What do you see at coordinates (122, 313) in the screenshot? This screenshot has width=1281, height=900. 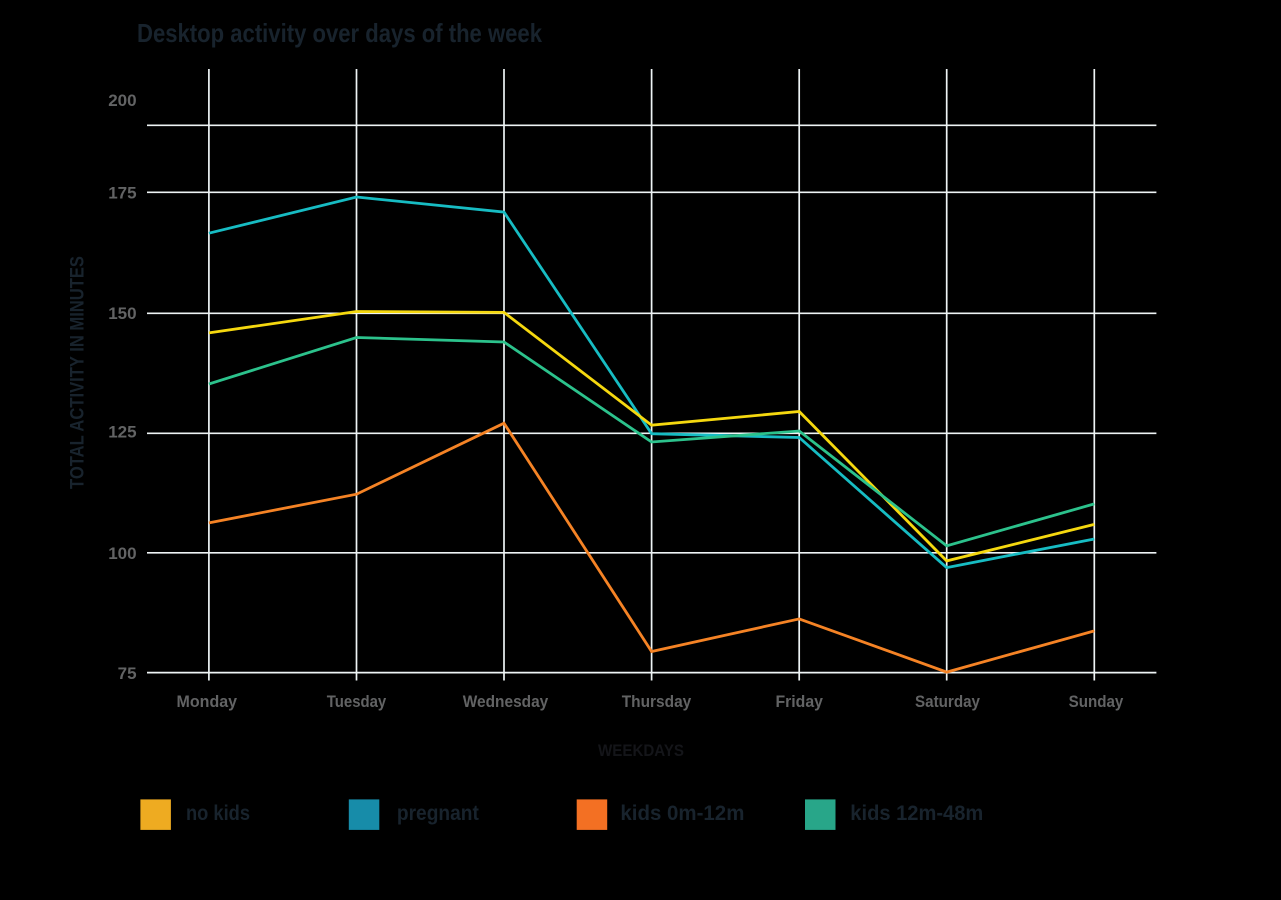 I see `svg-text: 150` at bounding box center [122, 313].